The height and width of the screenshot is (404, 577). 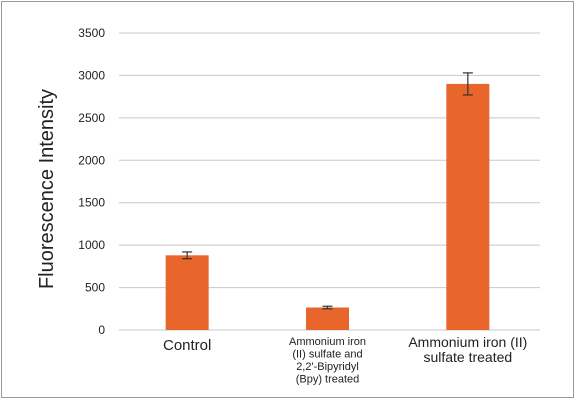 What do you see at coordinates (327, 355) in the screenshot?
I see `x-category-label: (II) sulfate and` at bounding box center [327, 355].